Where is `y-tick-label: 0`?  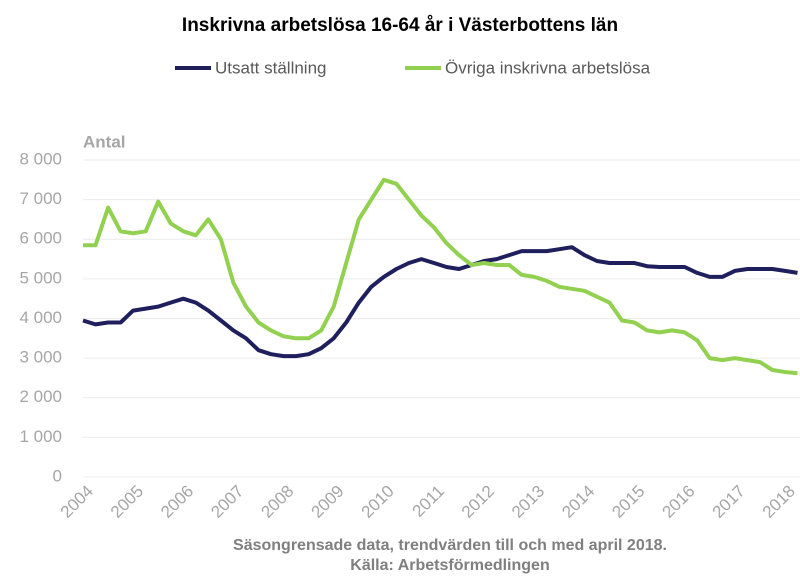
y-tick-label: 0 is located at coordinates (57, 475).